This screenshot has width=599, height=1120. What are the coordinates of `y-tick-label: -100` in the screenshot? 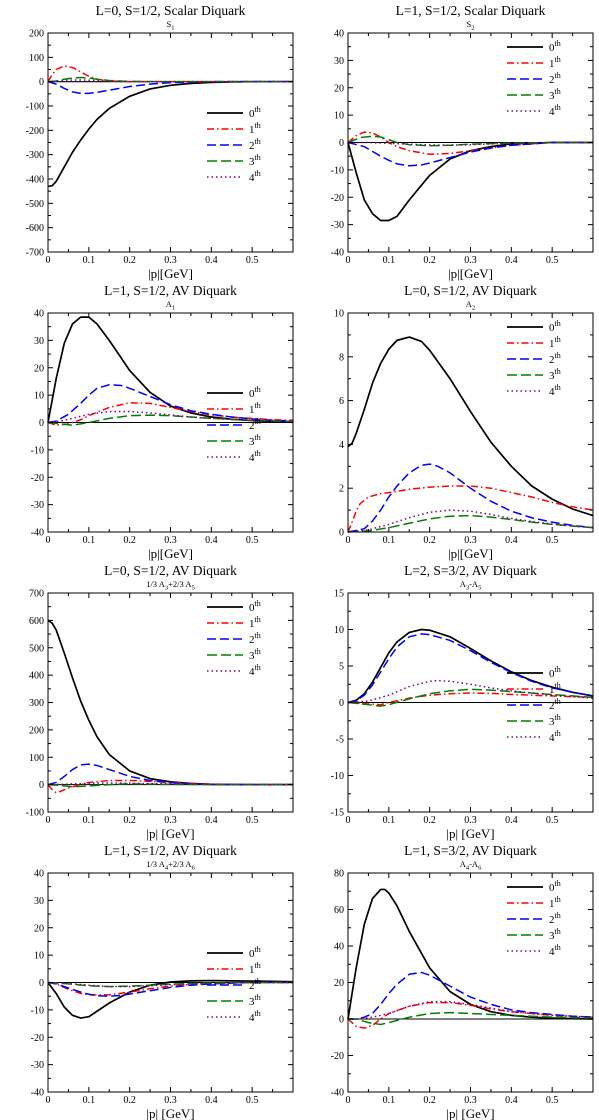 It's located at (35, 813).